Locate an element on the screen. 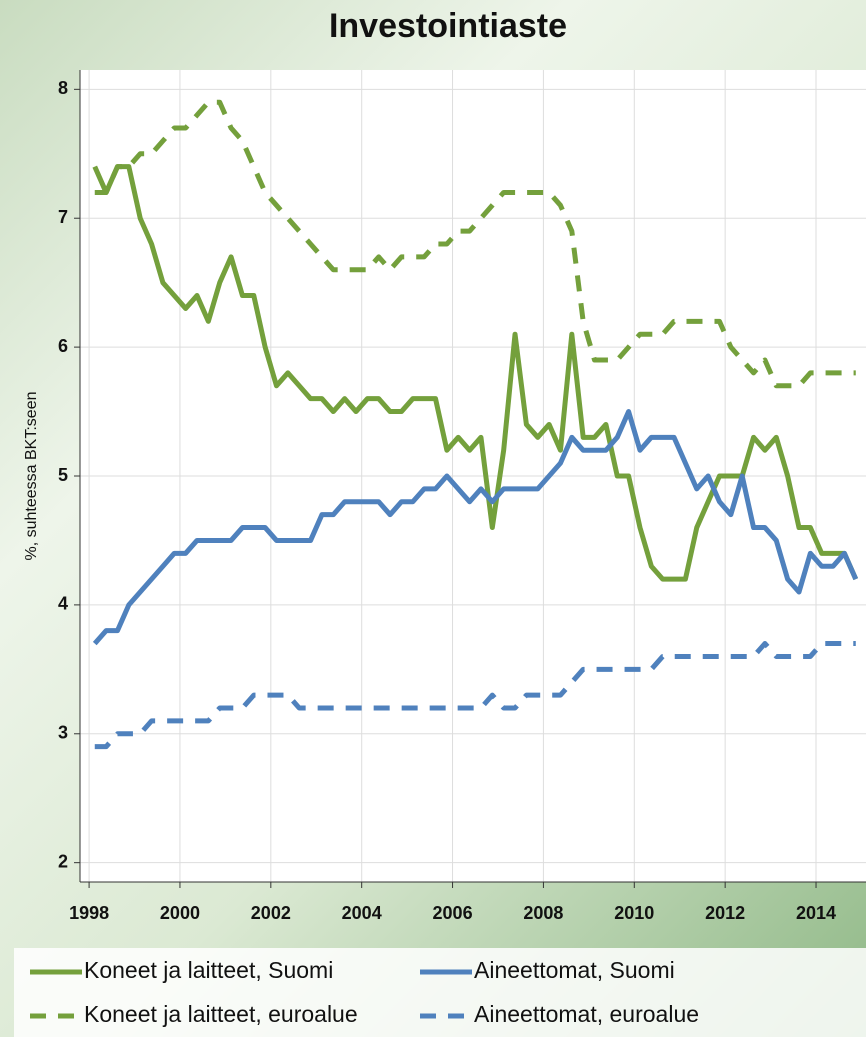 This screenshot has width=866, height=1037. legend-label: Koneet ja laitteet, Suomi is located at coordinates (208, 970).